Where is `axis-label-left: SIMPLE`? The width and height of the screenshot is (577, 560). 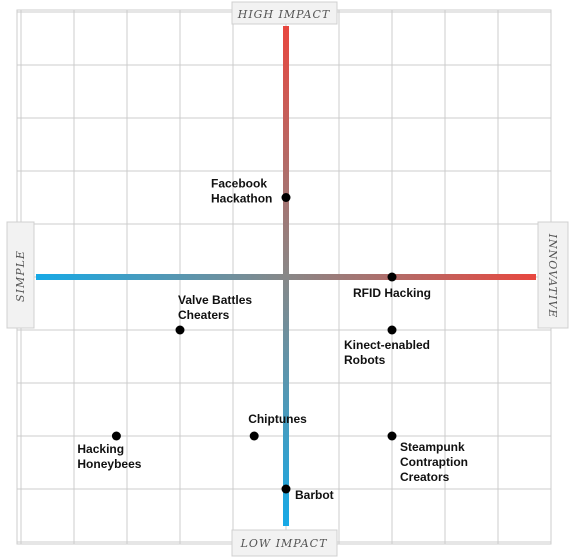 axis-label-left: SIMPLE is located at coordinates (20, 275).